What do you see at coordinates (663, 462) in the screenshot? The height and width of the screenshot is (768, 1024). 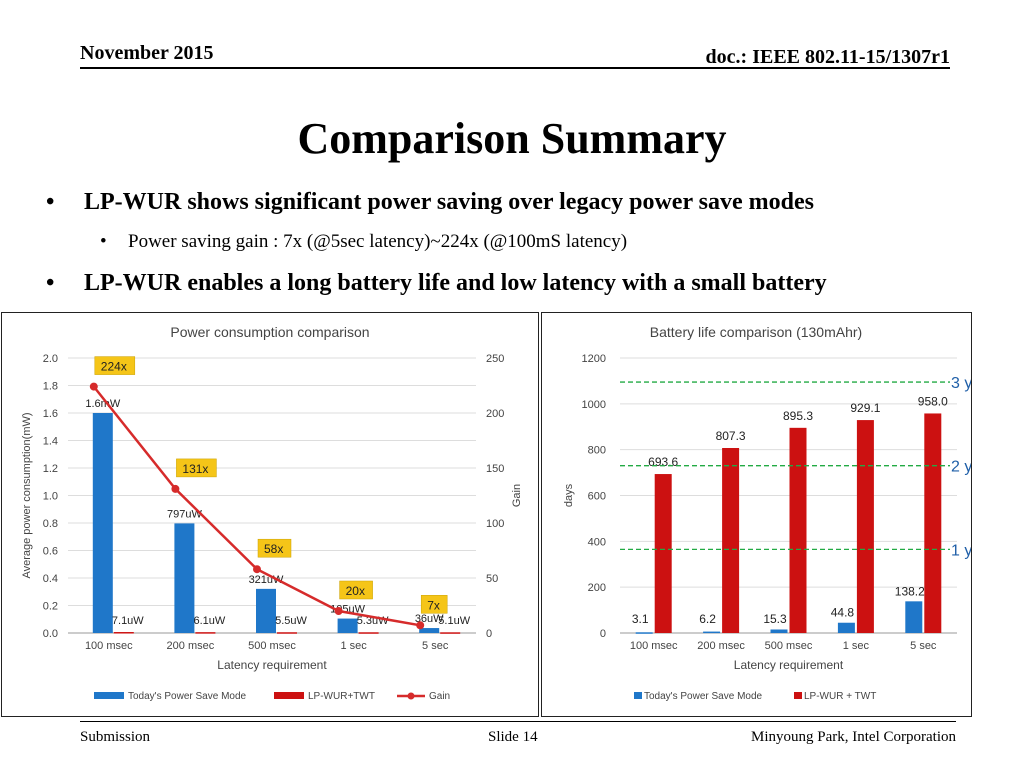 I see `data-label-lp-wur: 693.6` at bounding box center [663, 462].